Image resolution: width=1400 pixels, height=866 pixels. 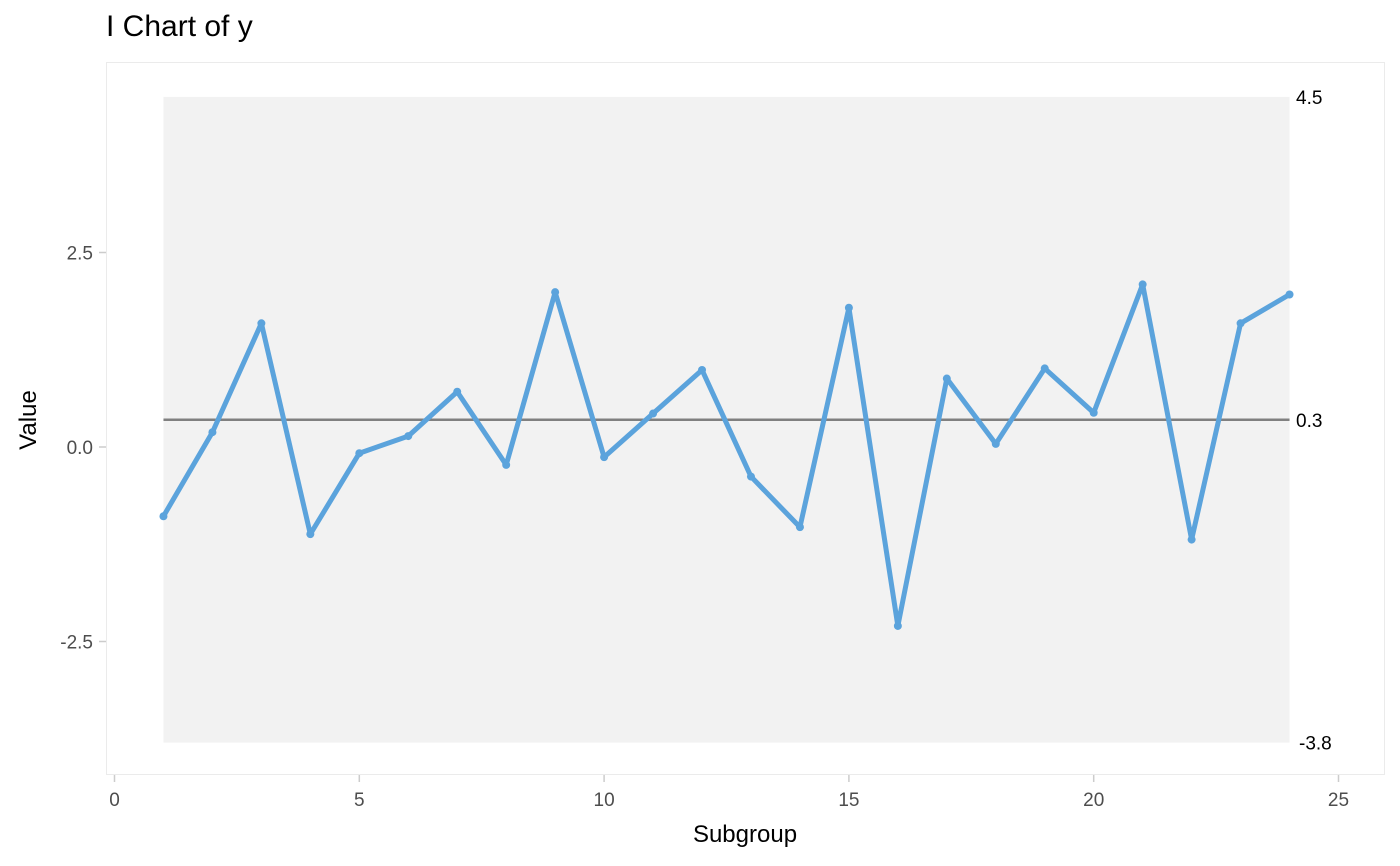 I want to click on x-axis-title: Subgroup, so click(x=745, y=834).